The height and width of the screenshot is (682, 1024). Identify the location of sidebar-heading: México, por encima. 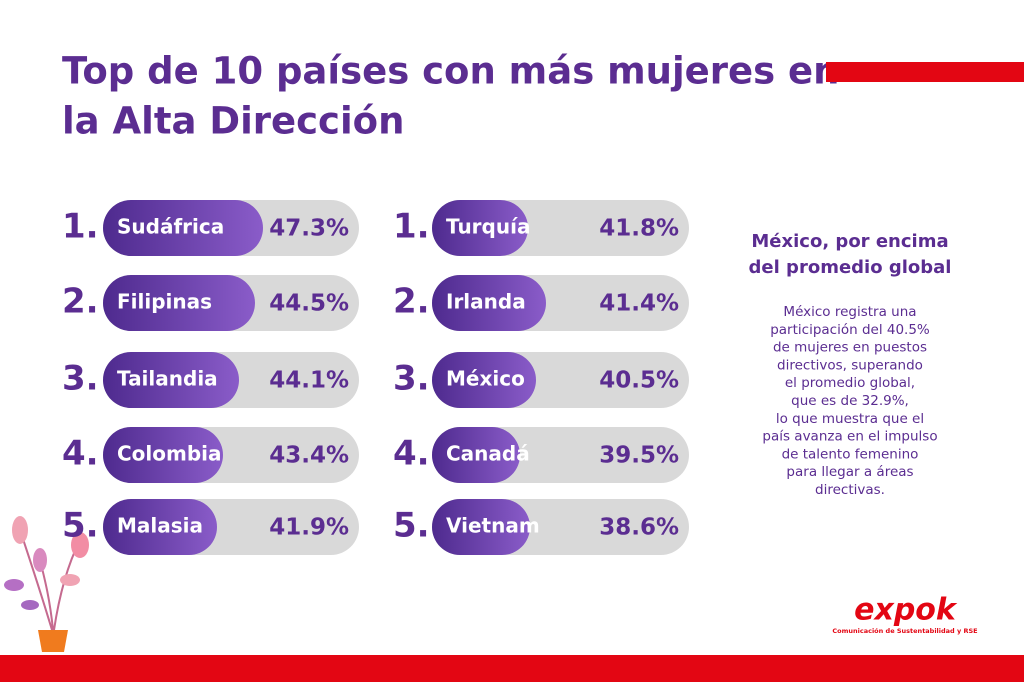
(849, 241).